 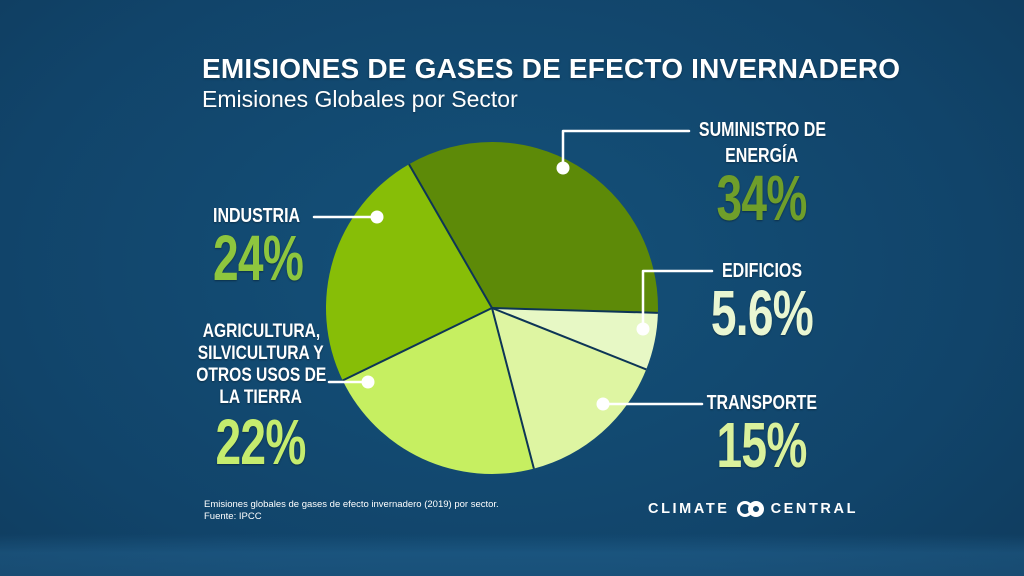 What do you see at coordinates (814, 509) in the screenshot?
I see `brand-word-central: CENTRAL` at bounding box center [814, 509].